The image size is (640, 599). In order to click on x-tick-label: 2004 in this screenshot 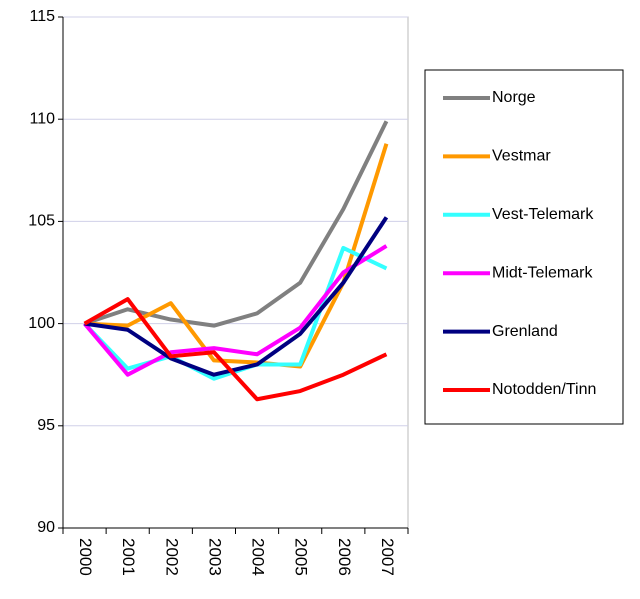, I will do `click(258, 557)`.